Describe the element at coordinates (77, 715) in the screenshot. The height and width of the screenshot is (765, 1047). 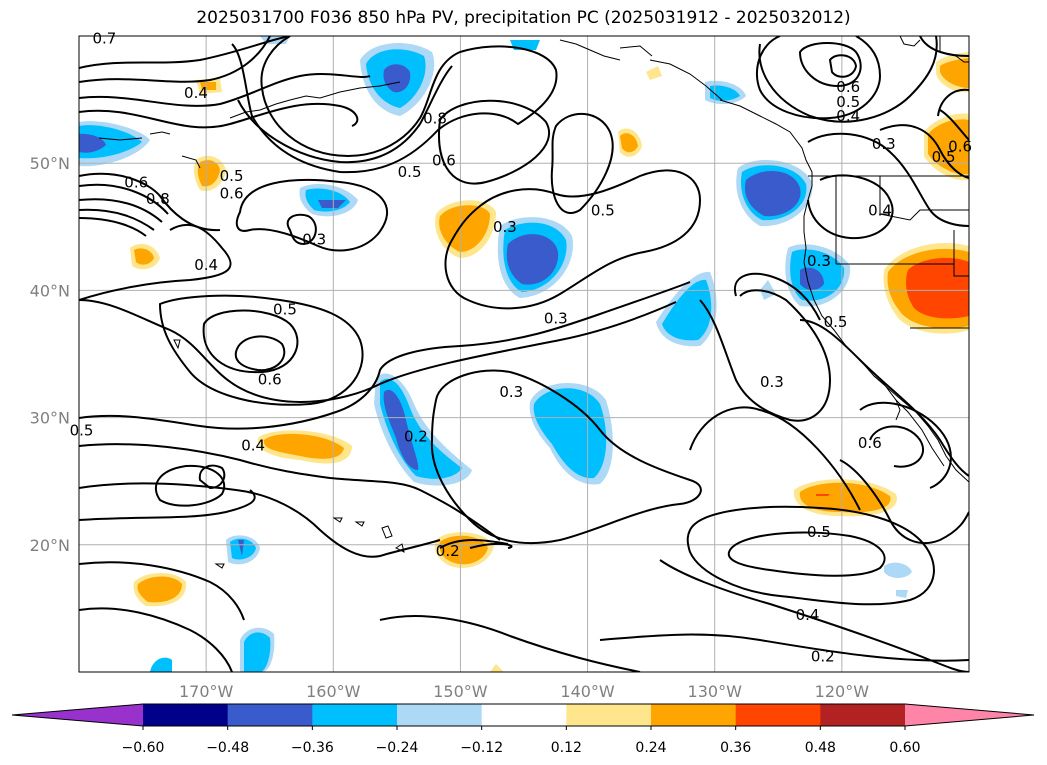
I see `colorbar-extend-low` at that location.